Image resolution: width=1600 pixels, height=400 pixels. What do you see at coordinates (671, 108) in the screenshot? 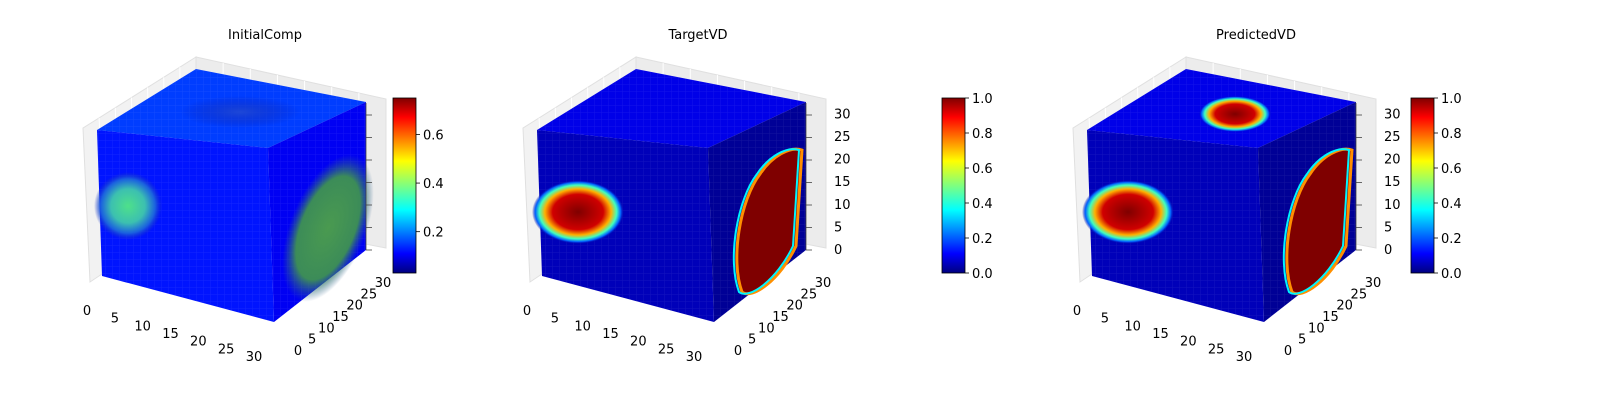
I see `voxel-grid-top` at bounding box center [671, 108].